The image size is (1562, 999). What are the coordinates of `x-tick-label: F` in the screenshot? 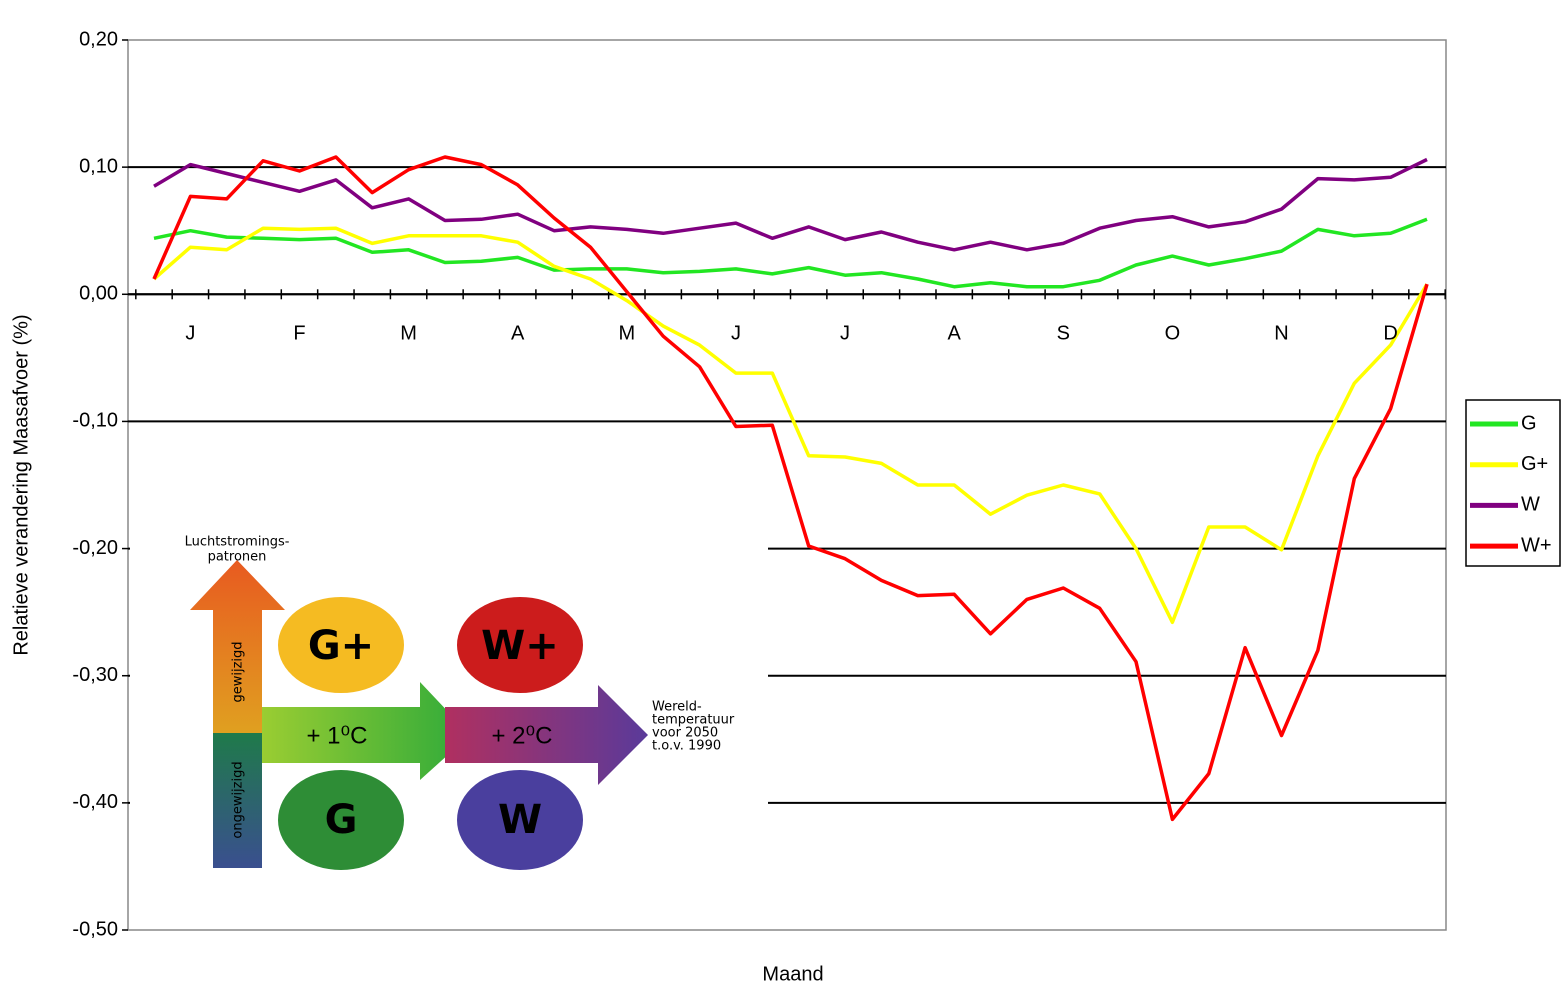 It's located at (299, 334).